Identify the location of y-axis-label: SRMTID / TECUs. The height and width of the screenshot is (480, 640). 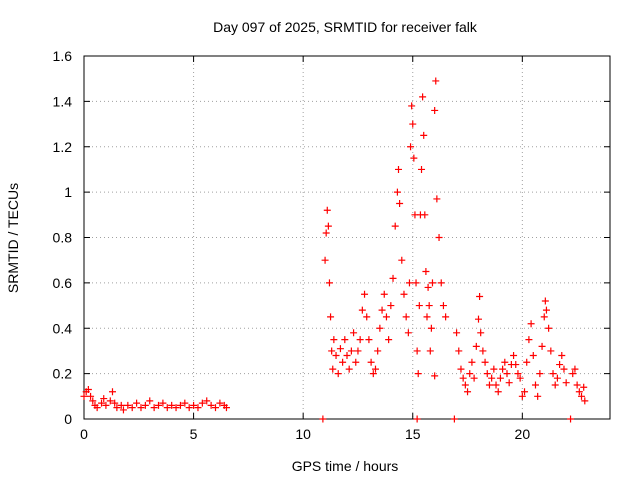
(13, 238).